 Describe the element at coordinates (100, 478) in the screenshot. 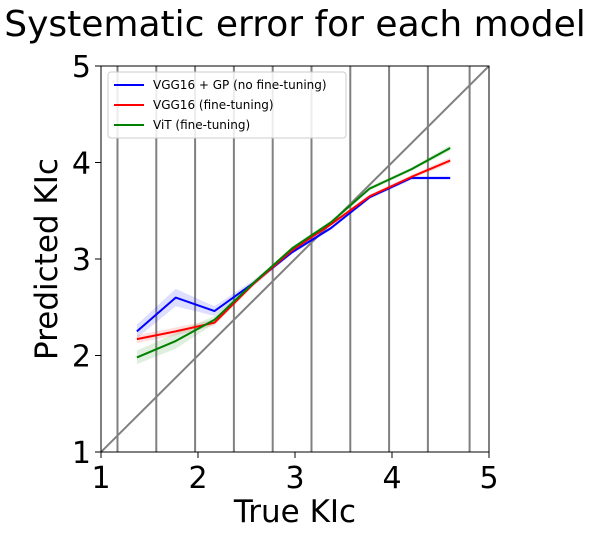

I see `x-tick-label-0: 1` at that location.